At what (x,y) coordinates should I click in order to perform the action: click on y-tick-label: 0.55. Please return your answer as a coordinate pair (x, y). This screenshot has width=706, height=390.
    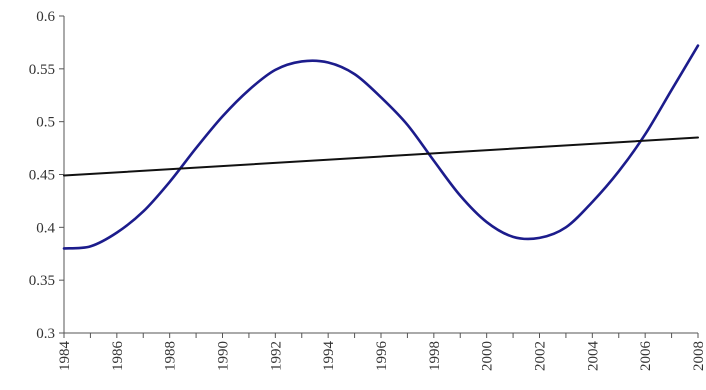
    Looking at the image, I should click on (42, 70).